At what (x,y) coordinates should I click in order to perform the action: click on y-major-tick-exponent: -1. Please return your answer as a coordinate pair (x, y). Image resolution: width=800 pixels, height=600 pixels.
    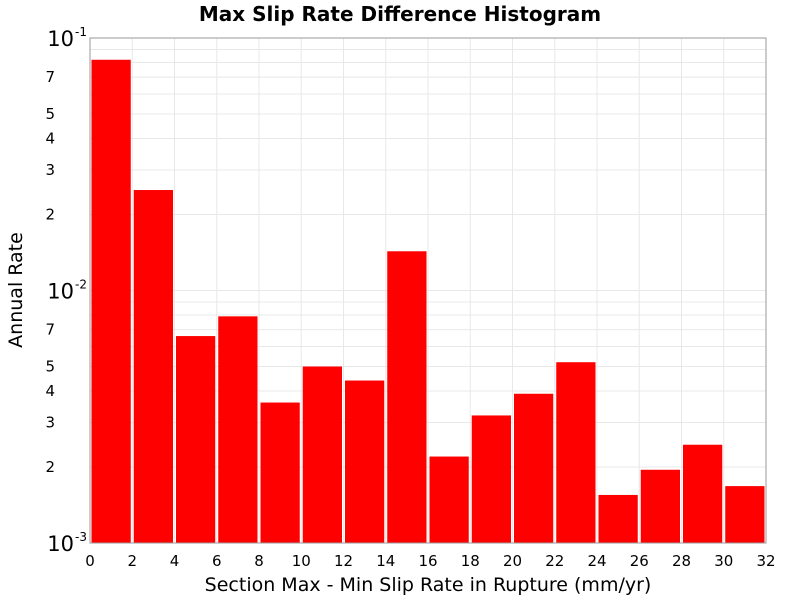
    Looking at the image, I should click on (81, 32).